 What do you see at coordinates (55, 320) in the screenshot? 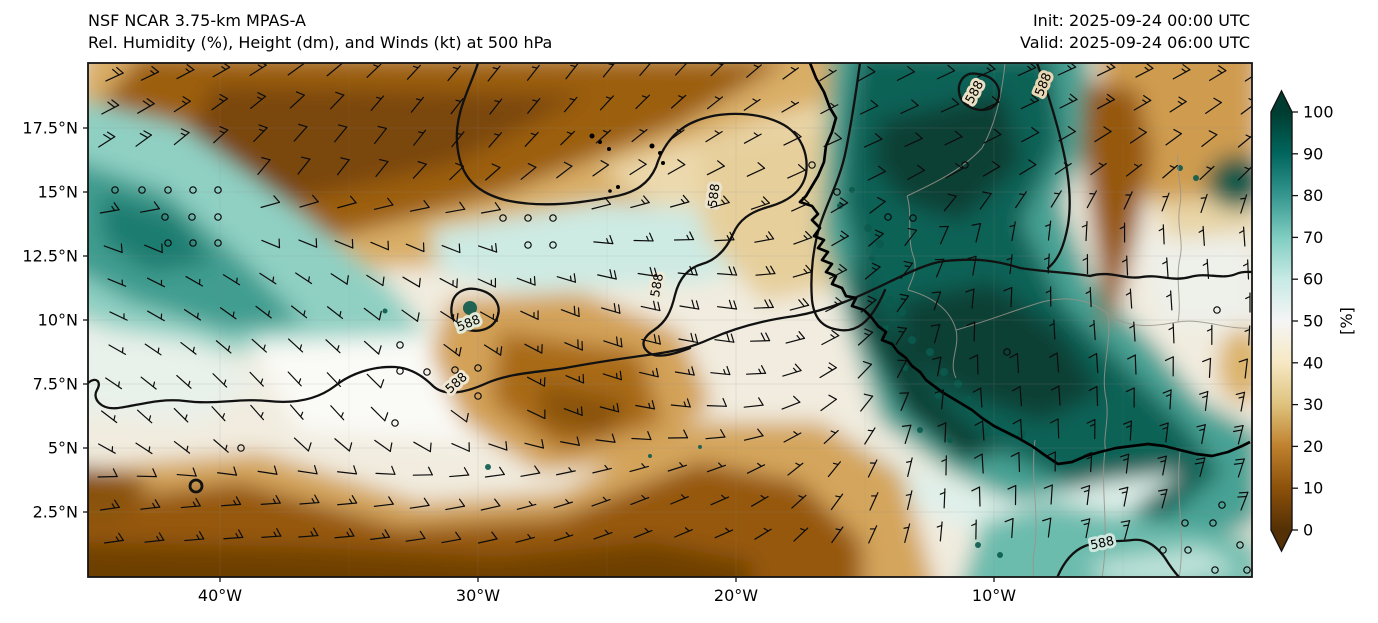
I see `y-axis-ticks: 17.5°N 15°N 12.5°N 10°N 7.5°N 5°N 2.5°N` at bounding box center [55, 320].